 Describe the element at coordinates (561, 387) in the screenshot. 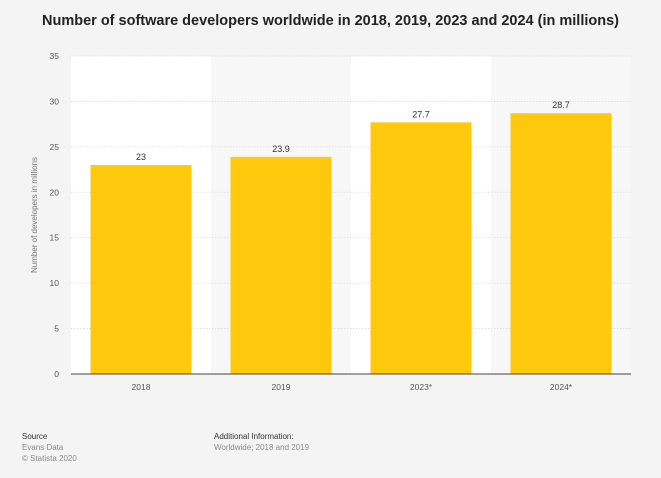

I see `x-tick-label: 2024*` at that location.